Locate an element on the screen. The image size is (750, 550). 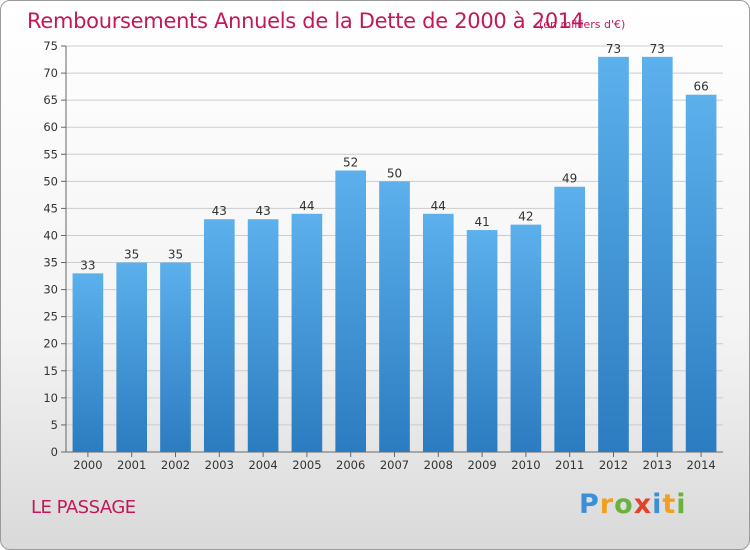
y-tick-label: 10 is located at coordinates (50, 398).